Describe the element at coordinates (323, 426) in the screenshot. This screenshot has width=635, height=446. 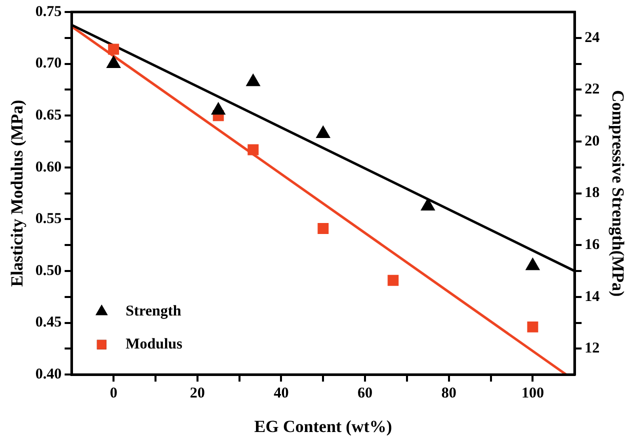
I see `x-axis-title: EG Content (wt%)` at that location.